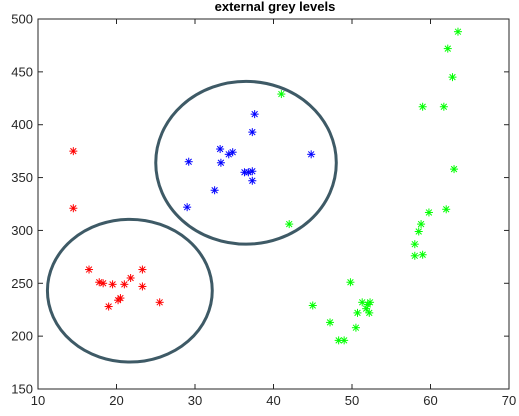 The width and height of the screenshot is (519, 416). Describe the element at coordinates (430, 400) in the screenshot. I see `x-tick-label: 60` at that location.